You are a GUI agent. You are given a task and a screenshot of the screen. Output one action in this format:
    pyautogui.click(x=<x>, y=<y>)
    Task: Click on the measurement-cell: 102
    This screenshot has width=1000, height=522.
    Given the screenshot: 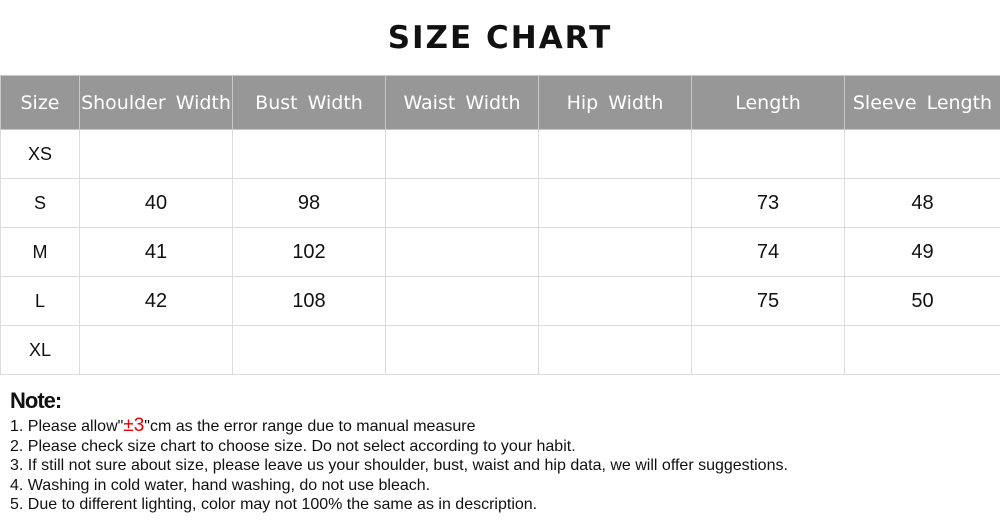 What is the action you would take?
    pyautogui.click(x=309, y=252)
    